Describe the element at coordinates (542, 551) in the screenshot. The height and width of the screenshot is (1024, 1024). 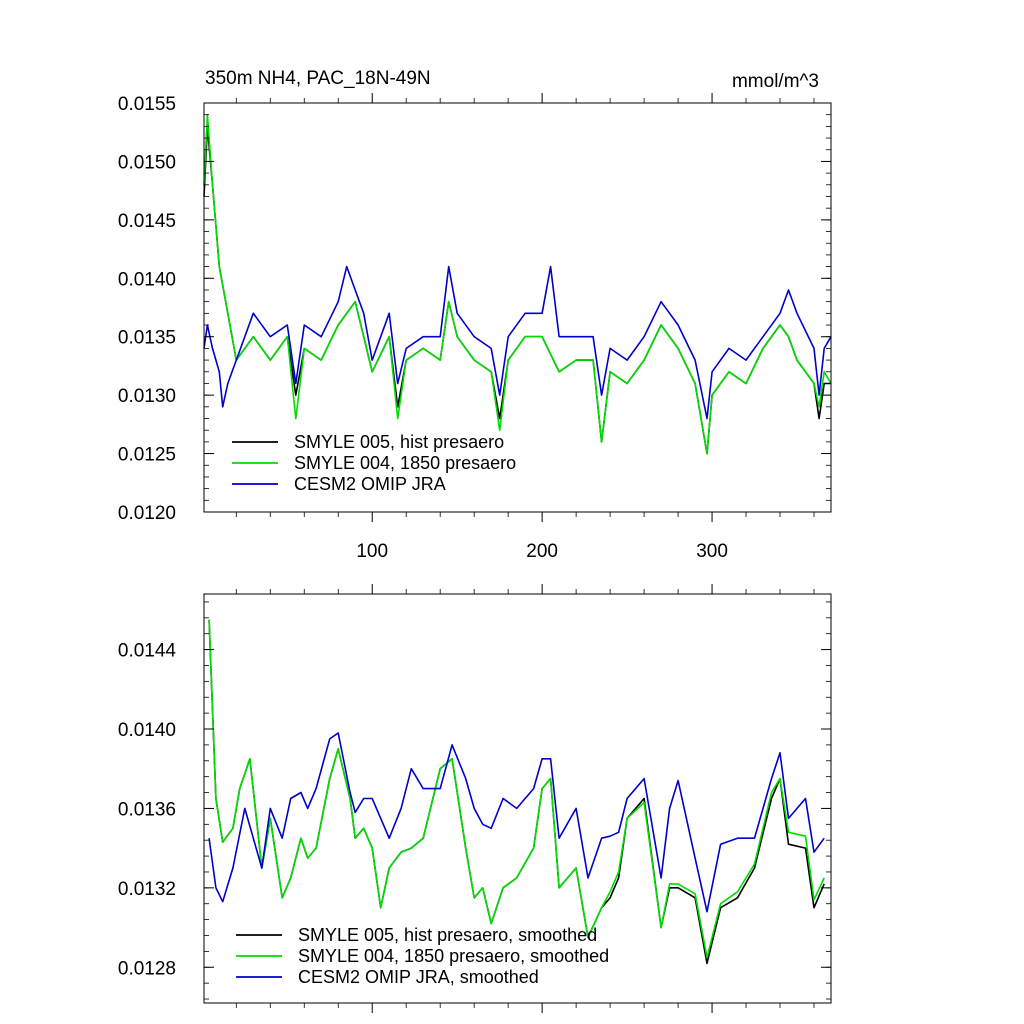
I see `x-tick-label-0-1: 200` at that location.